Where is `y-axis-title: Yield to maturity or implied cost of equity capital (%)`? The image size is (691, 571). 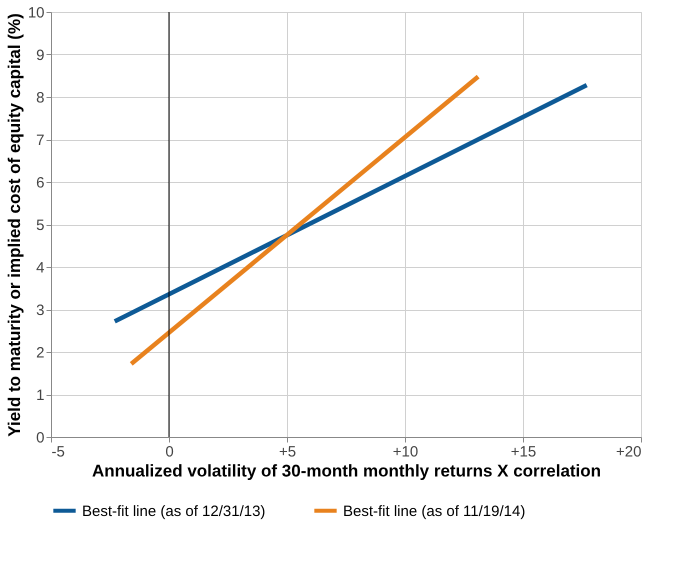 y-axis-title: Yield to maturity or implied cost of equity capital (%) is located at coordinates (14, 225).